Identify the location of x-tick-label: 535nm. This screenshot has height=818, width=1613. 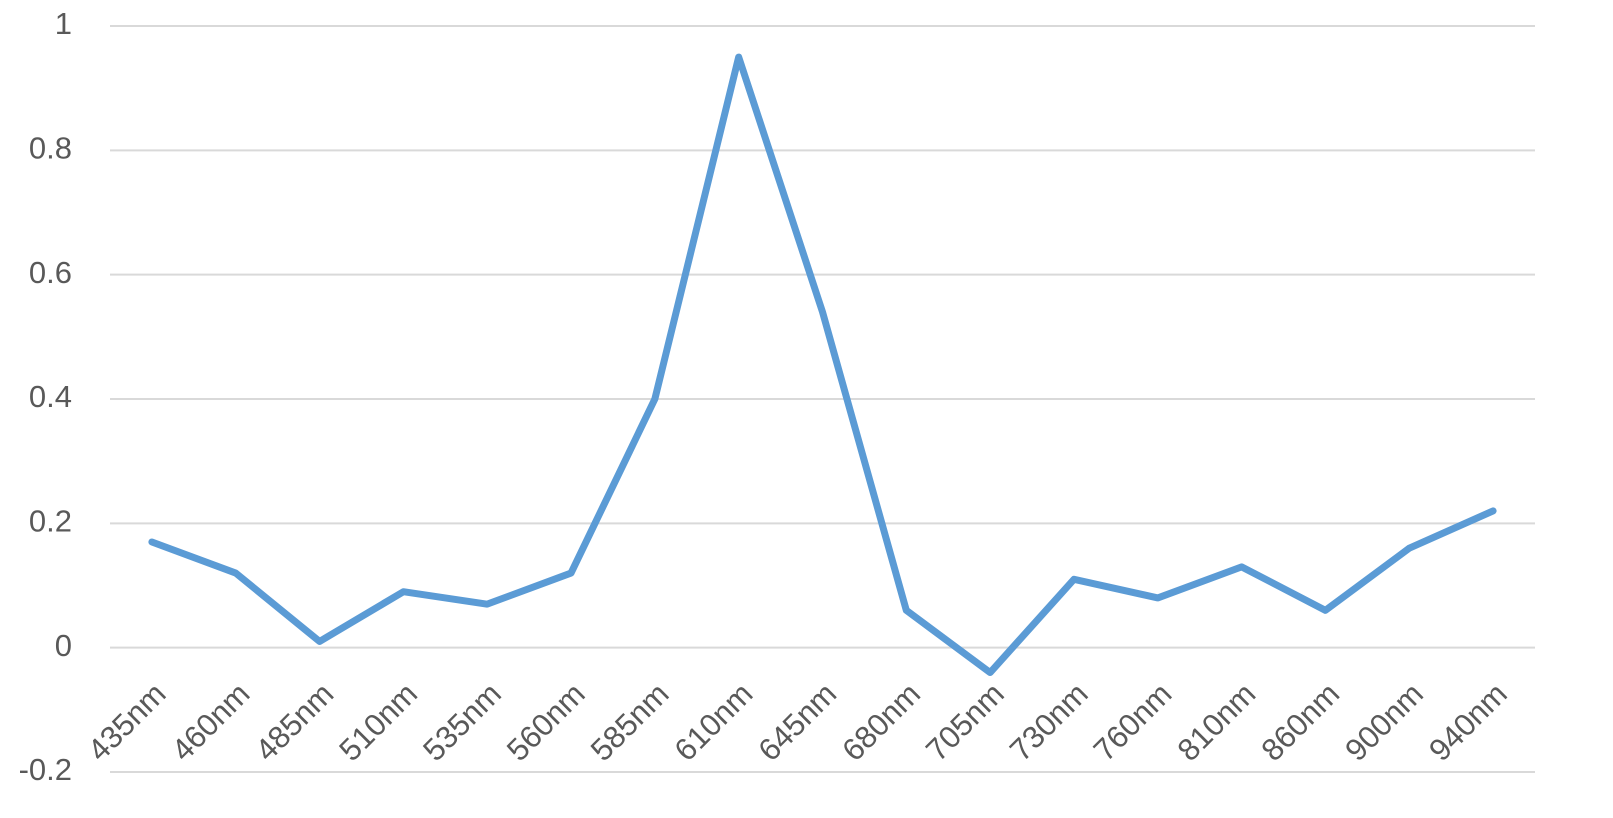
(462, 722).